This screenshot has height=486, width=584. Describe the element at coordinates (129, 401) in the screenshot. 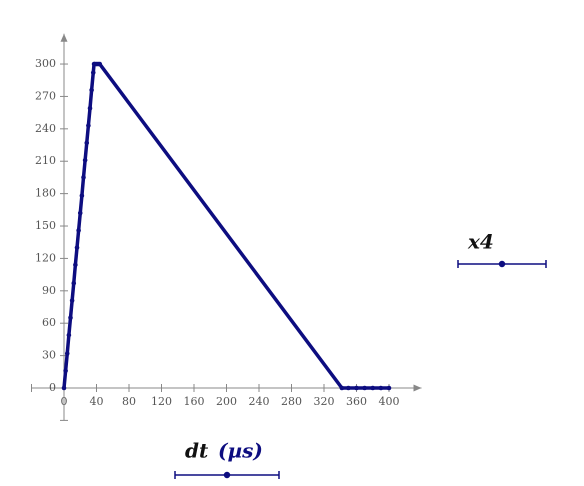

I see `x-tick-label: 80` at that location.